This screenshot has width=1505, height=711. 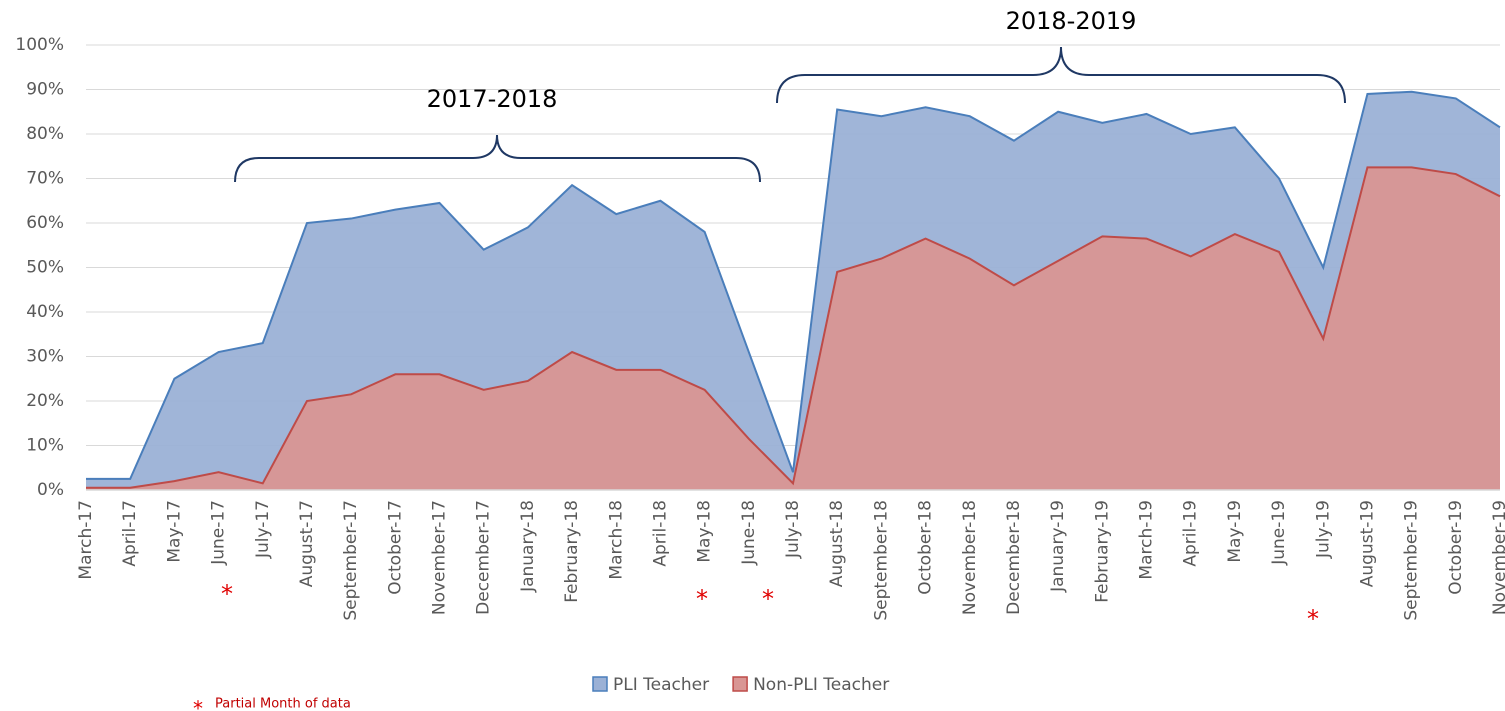 I want to click on x-tick-label: August-18, so click(x=837, y=543).